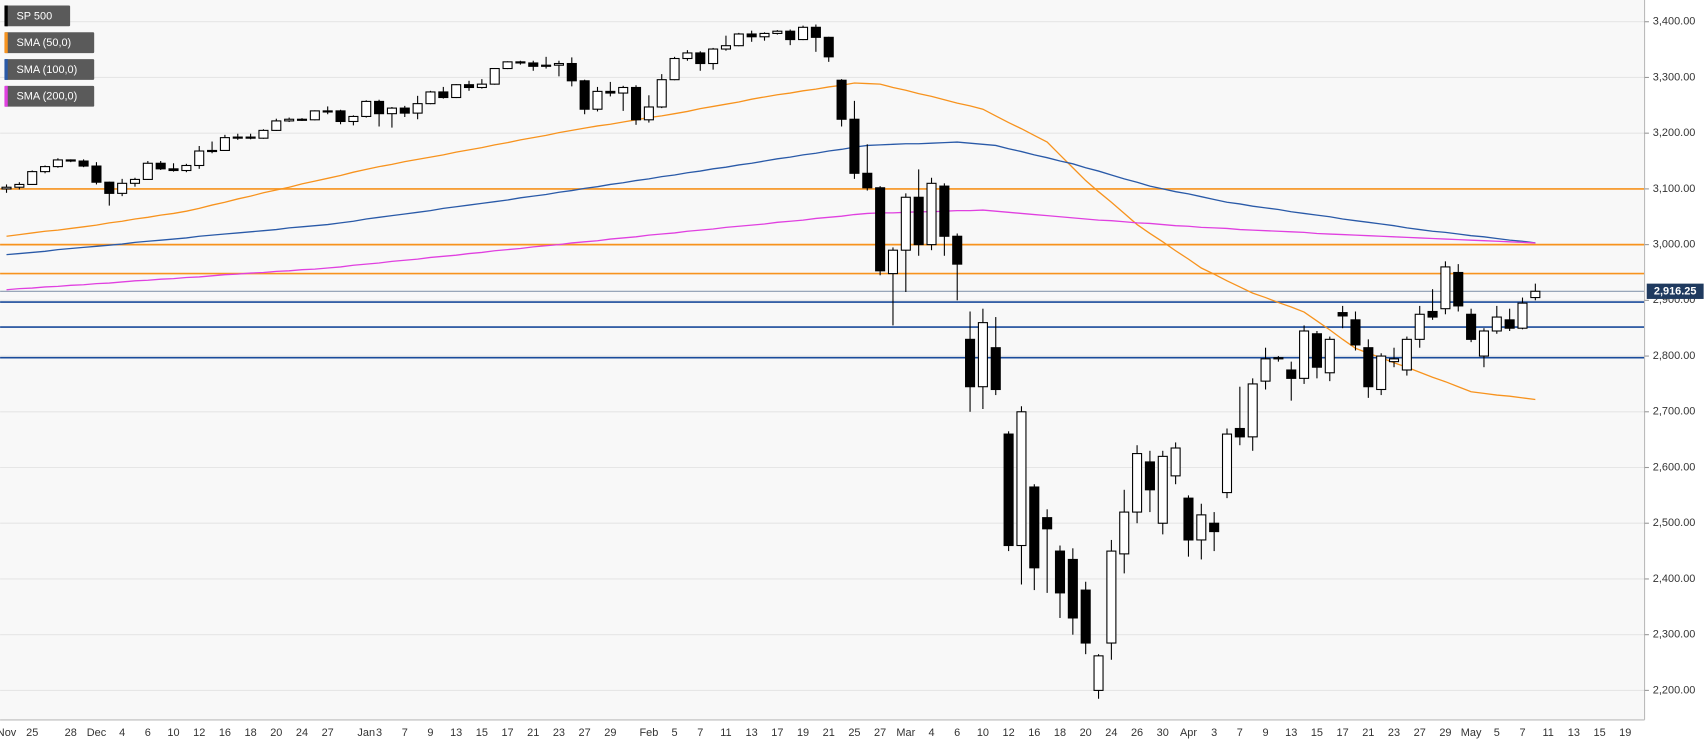  What do you see at coordinates (610, 733) in the screenshot?
I see `x-tick-label: 29` at bounding box center [610, 733].